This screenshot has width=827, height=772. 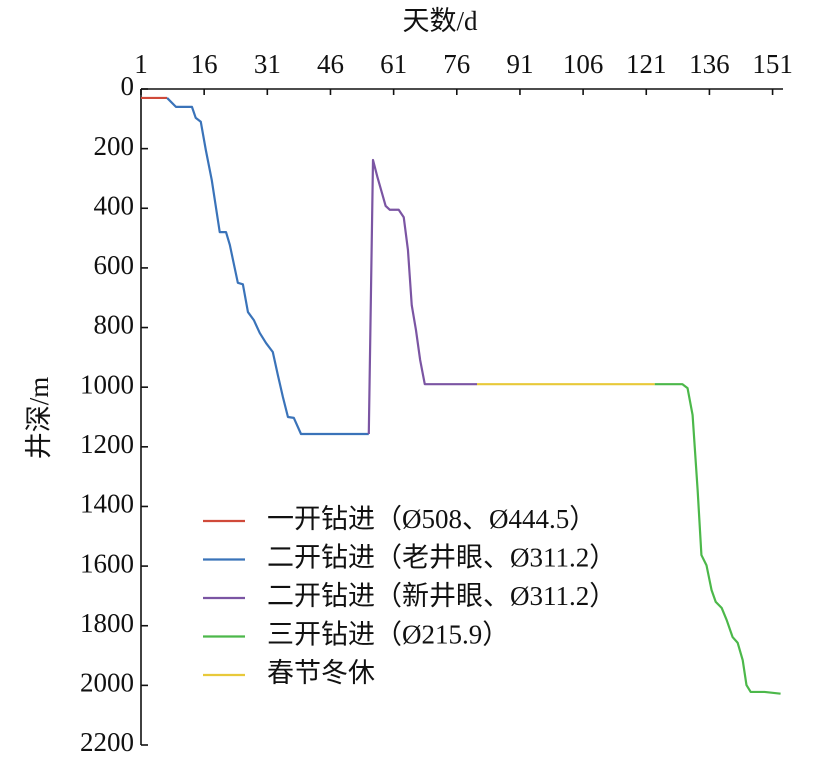 What do you see at coordinates (141, 64) in the screenshot?
I see `x-tick-label: 1` at bounding box center [141, 64].